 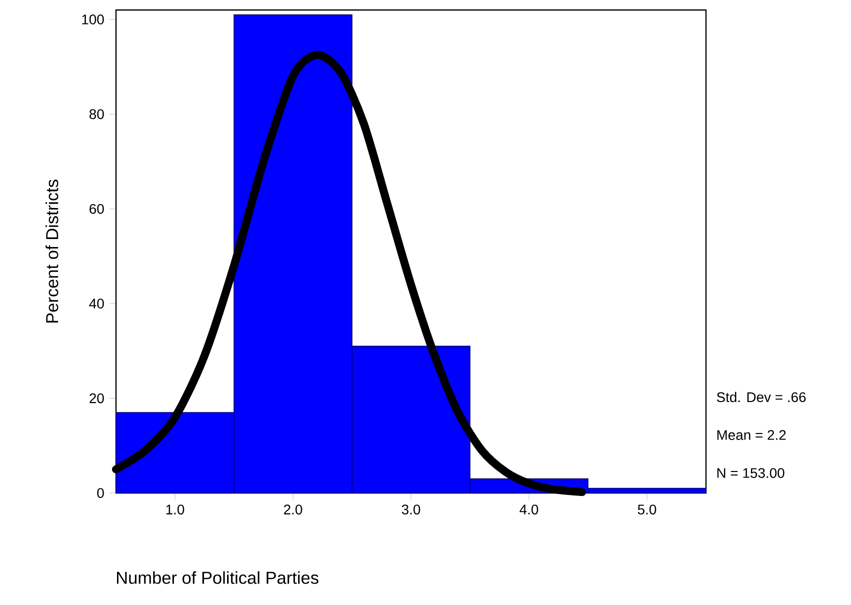 What do you see at coordinates (761, 397) in the screenshot?
I see `text: Std. Dev = .66` at bounding box center [761, 397].